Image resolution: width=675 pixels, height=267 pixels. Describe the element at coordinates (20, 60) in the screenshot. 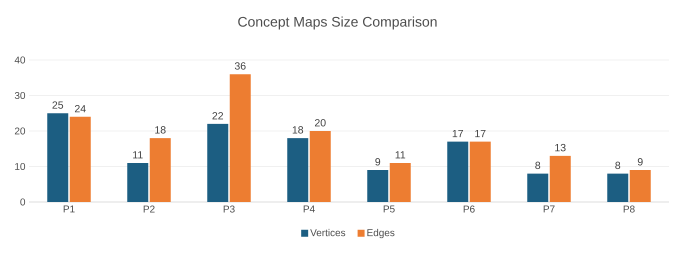

I see `y-tick-label: 40` at that location.